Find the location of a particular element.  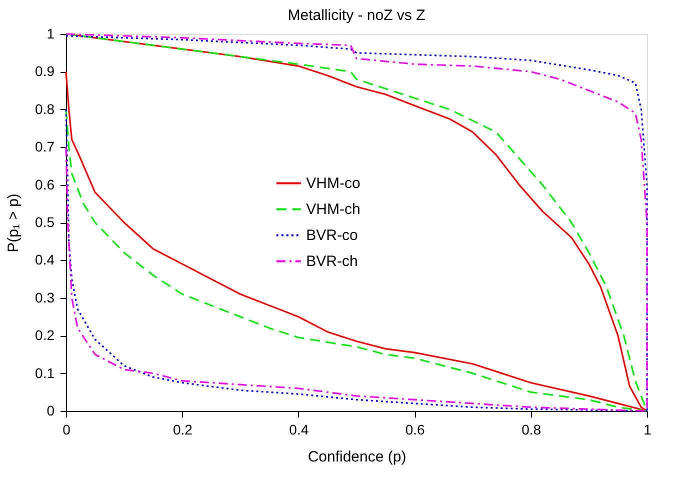

legend-label: VHM-co is located at coordinates (333, 183).